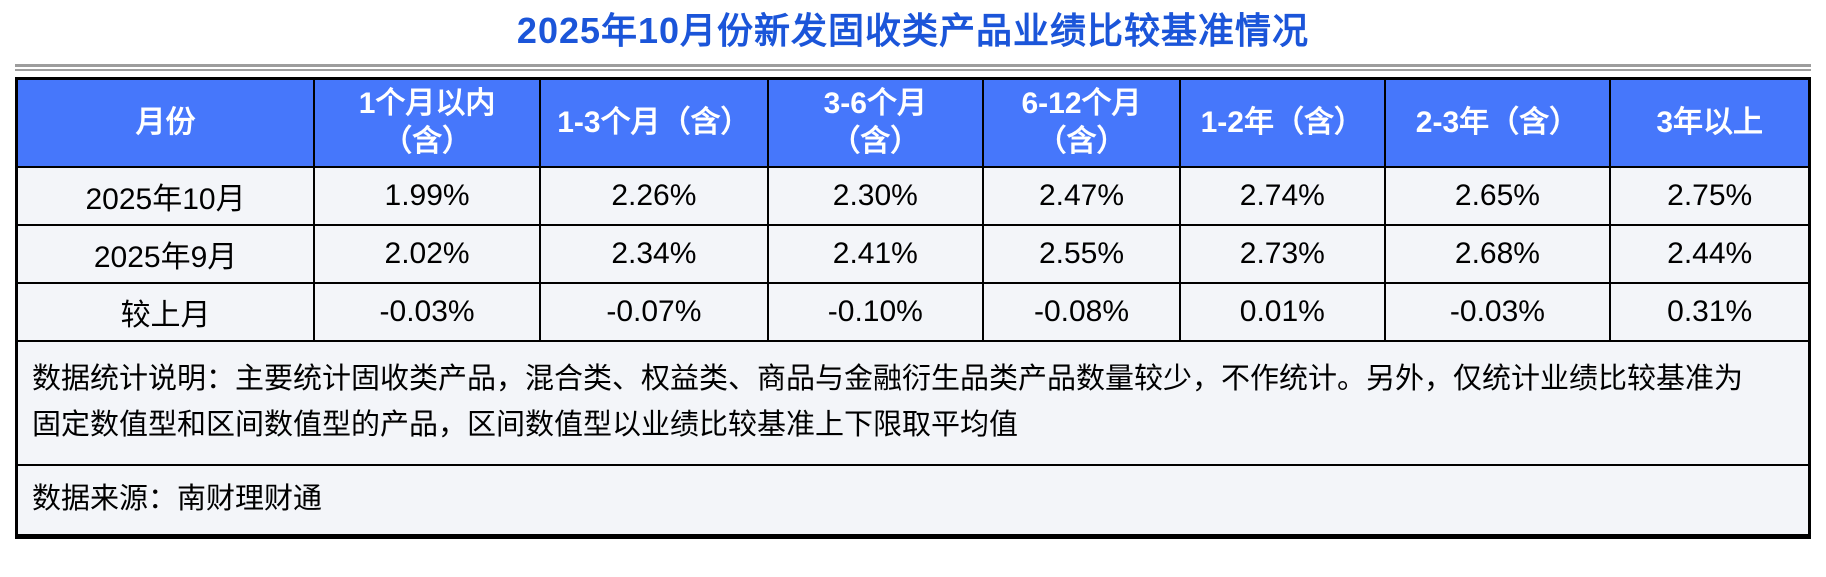  What do you see at coordinates (875, 195) in the screenshot?
I see `value-cell: 2.30%` at bounding box center [875, 195].